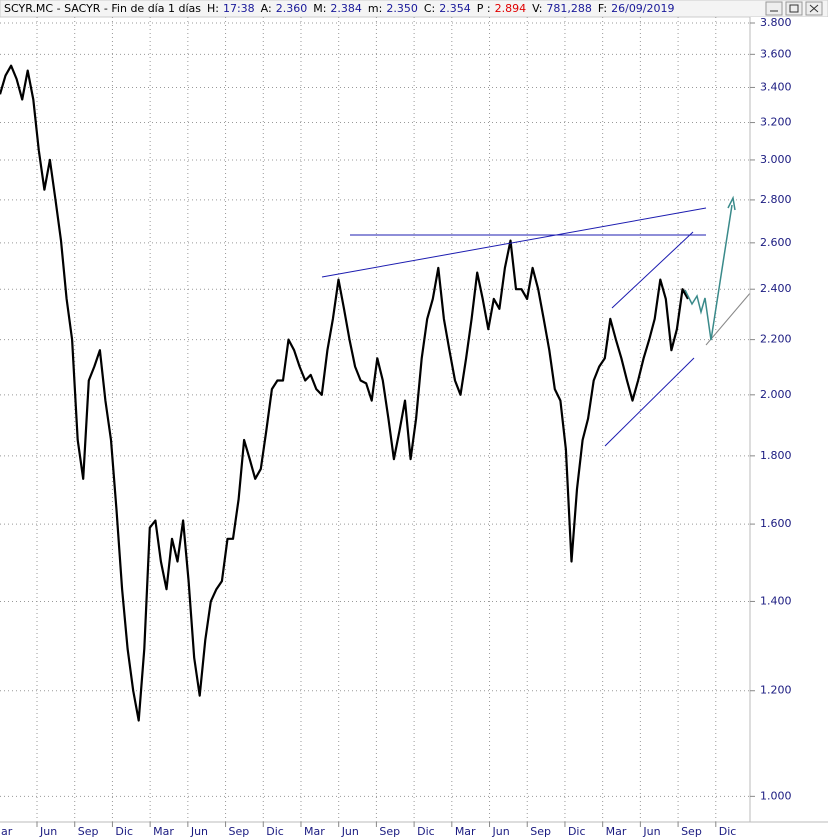 The width and height of the screenshot is (828, 840). What do you see at coordinates (213, 8) in the screenshot?
I see `field-label: H:` at bounding box center [213, 8].